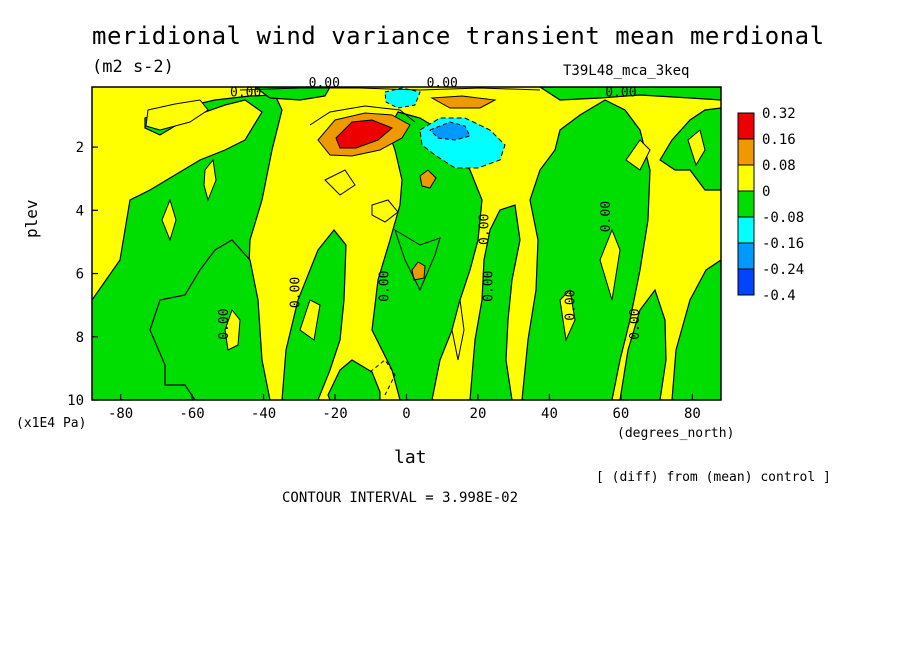 The image size is (904, 654). Describe the element at coordinates (779, 296) in the screenshot. I see `colorbar-label: -0.4` at that location.